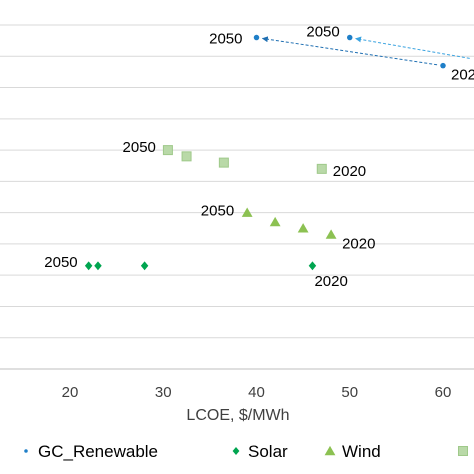 This screenshot has height=474, width=474. I want to click on legend: GC_Renewable Solar Wind, so click(246, 451).